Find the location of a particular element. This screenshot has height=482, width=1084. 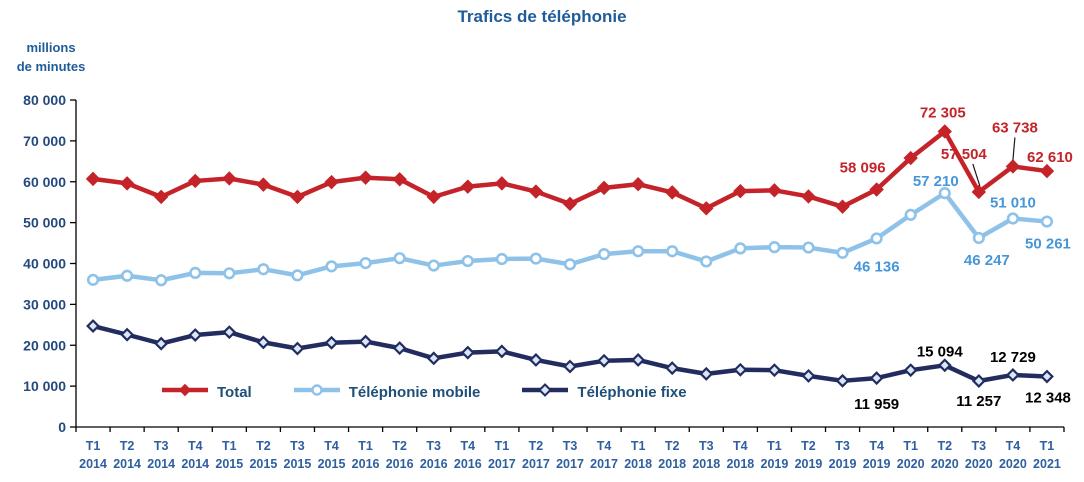

mobile-legend-swatch is located at coordinates (316, 390).